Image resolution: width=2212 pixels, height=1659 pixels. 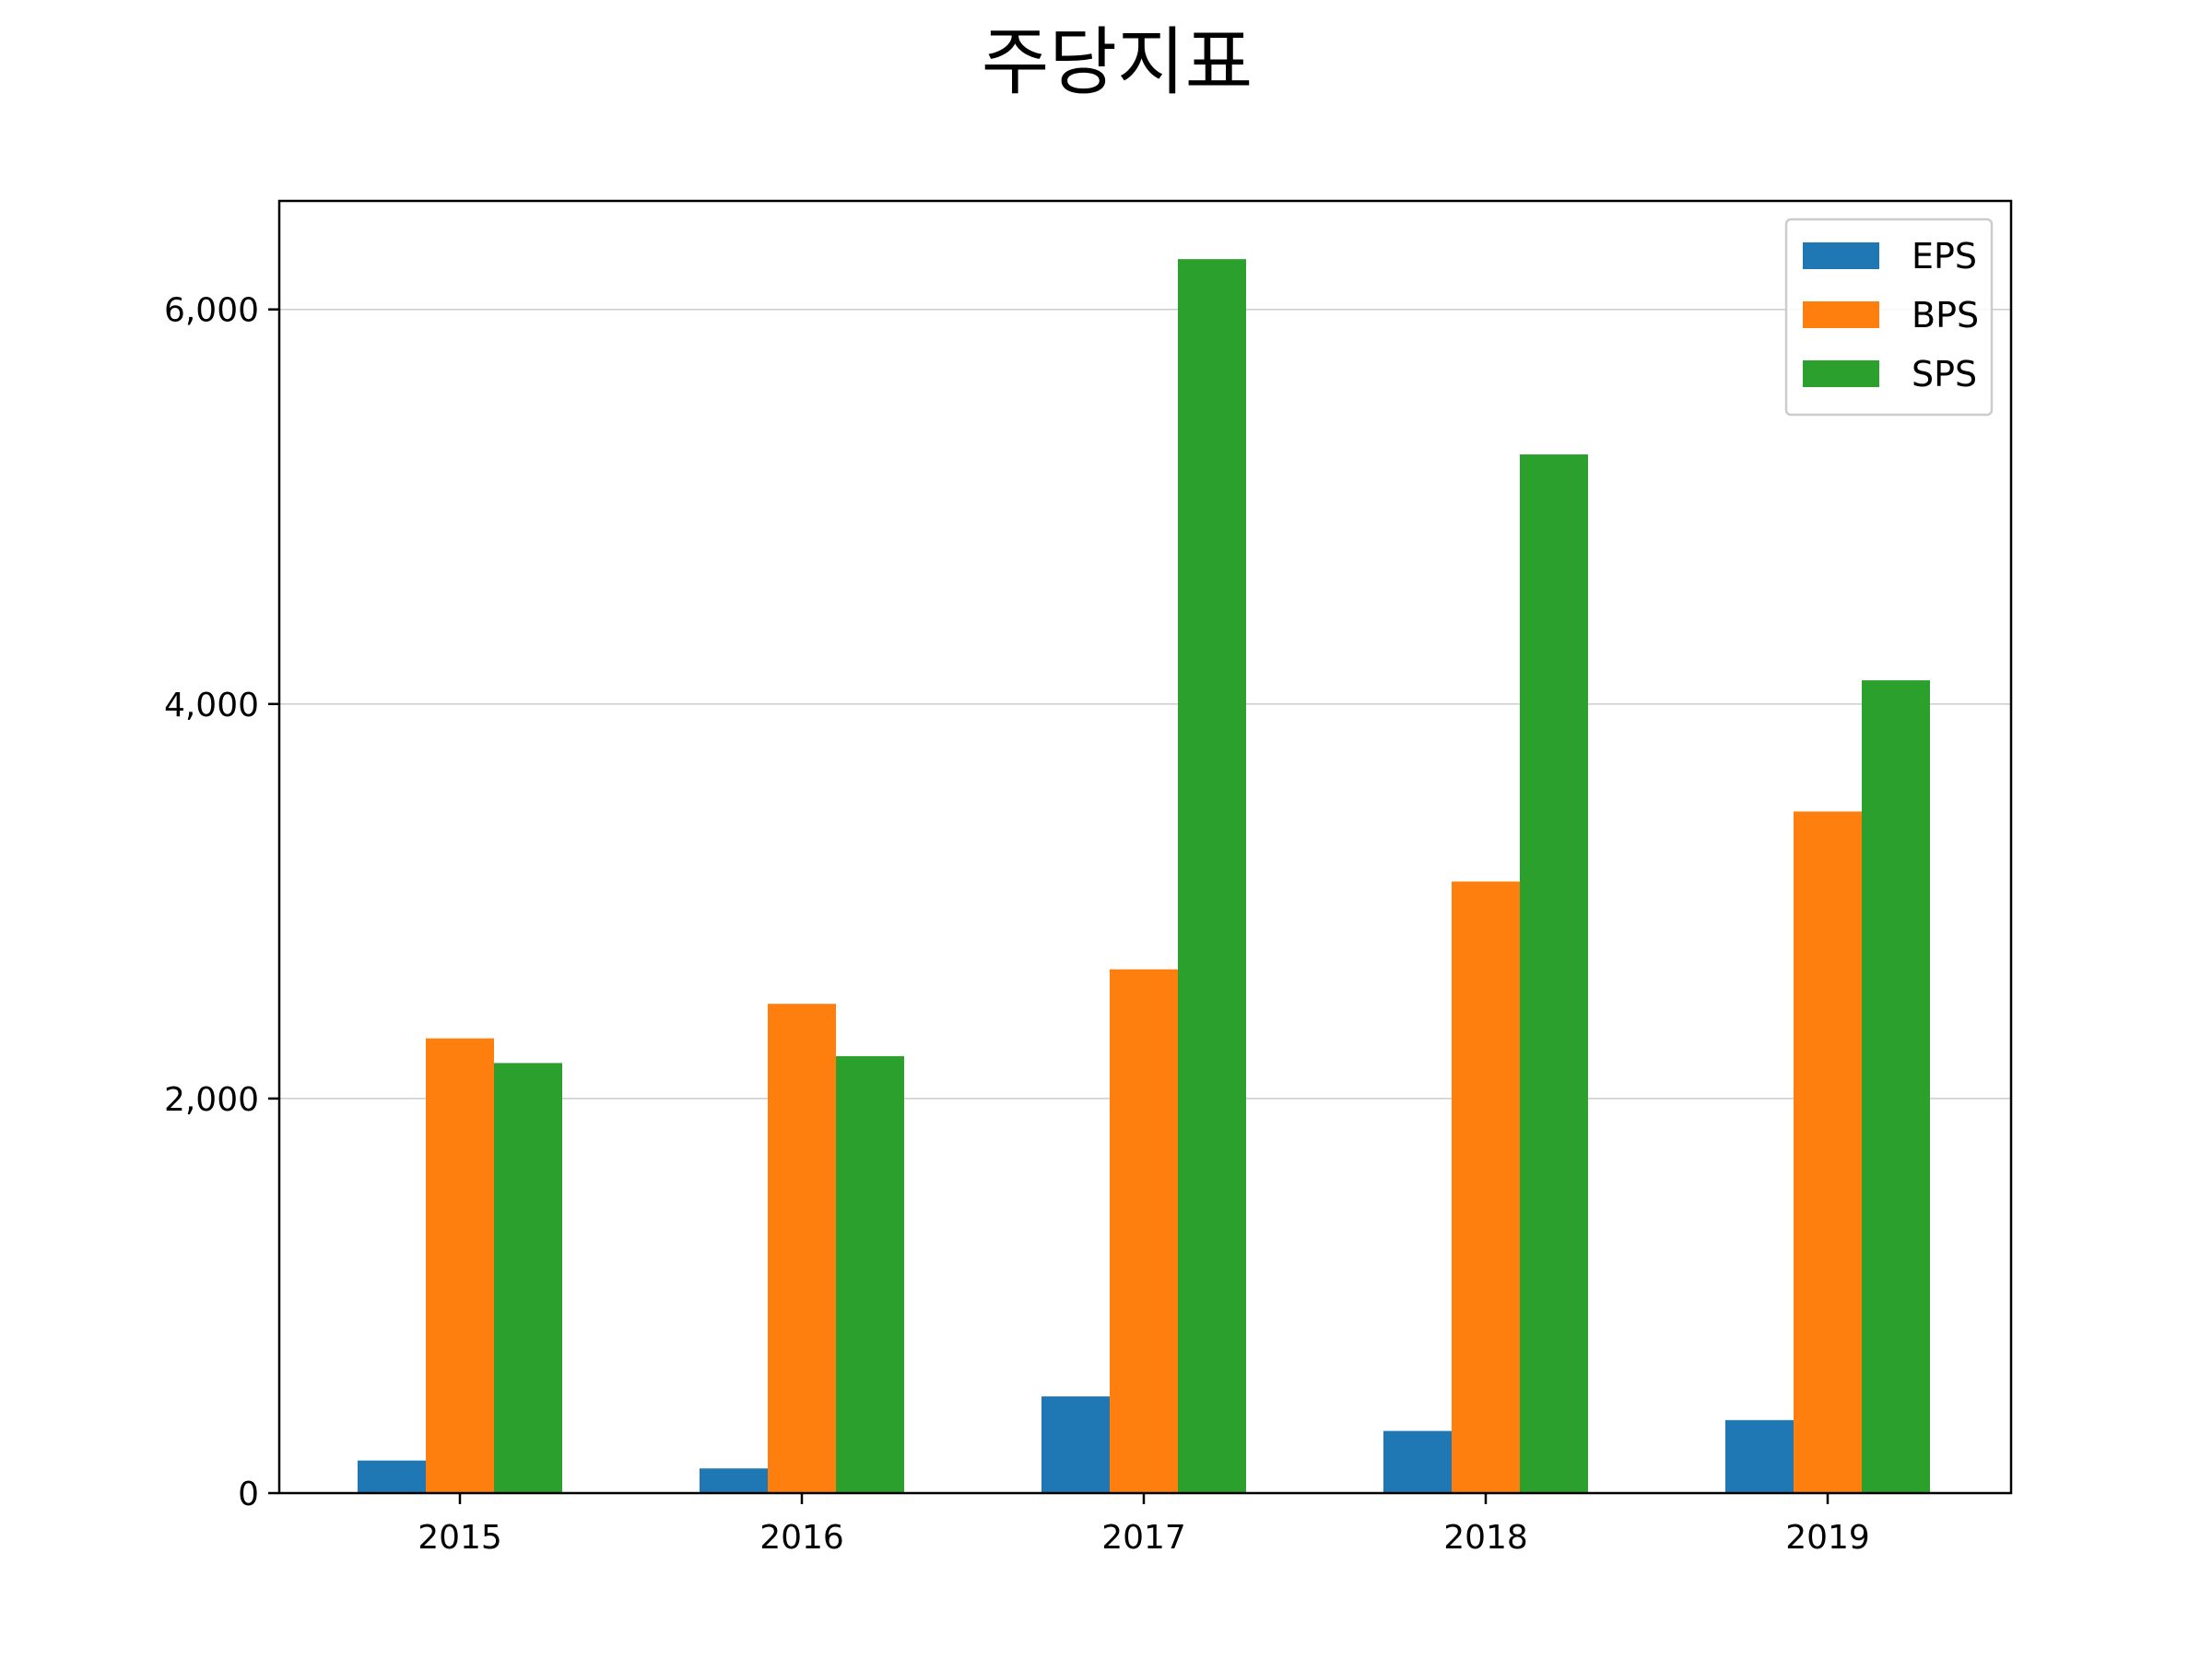 I want to click on legend-label-eps: EPS, so click(x=1944, y=256).